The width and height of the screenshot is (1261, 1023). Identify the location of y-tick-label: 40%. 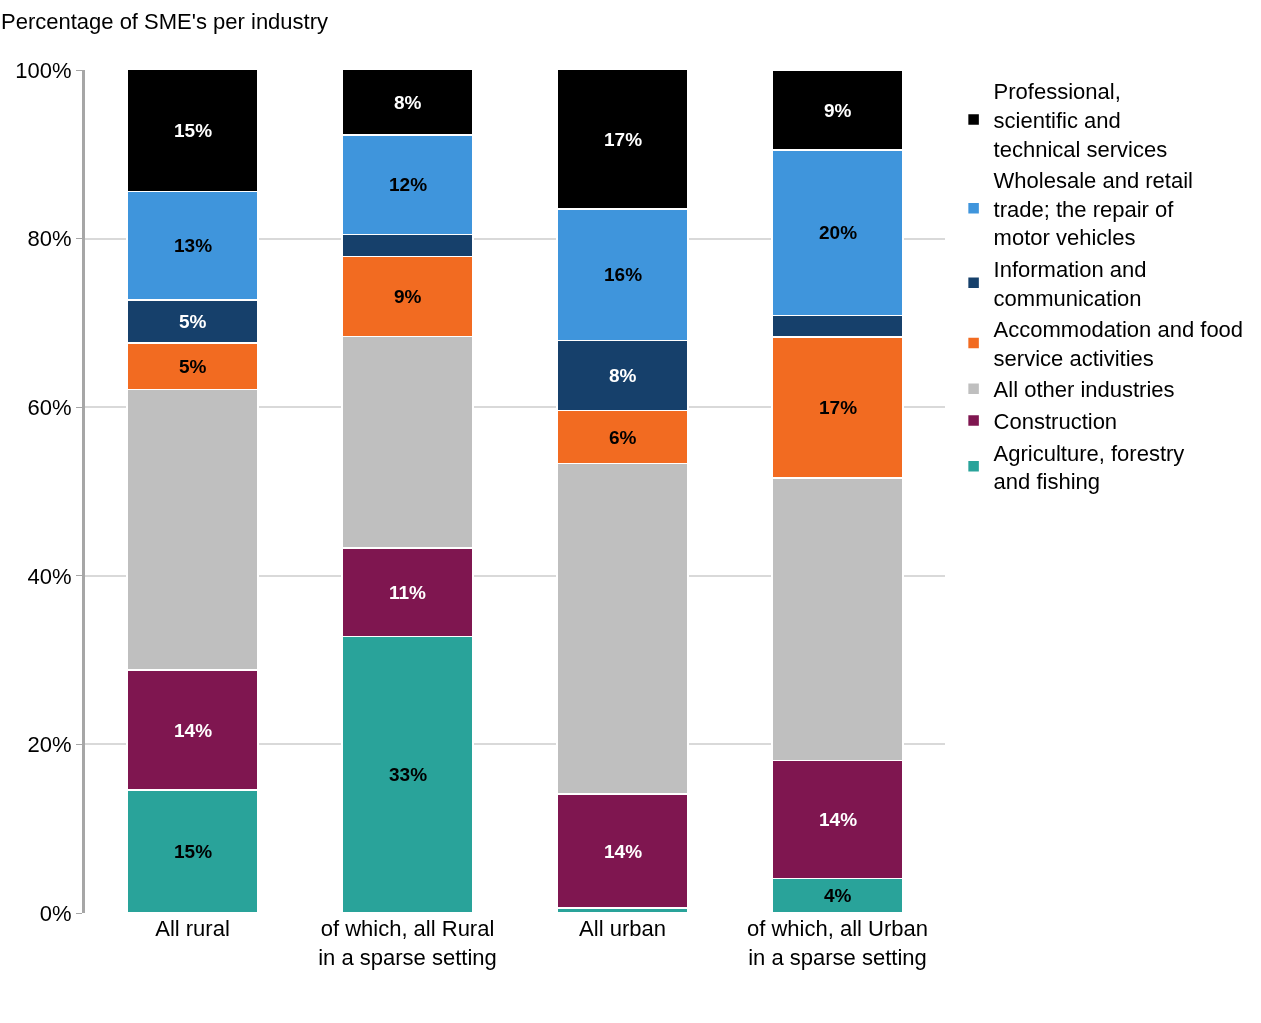
(49, 576).